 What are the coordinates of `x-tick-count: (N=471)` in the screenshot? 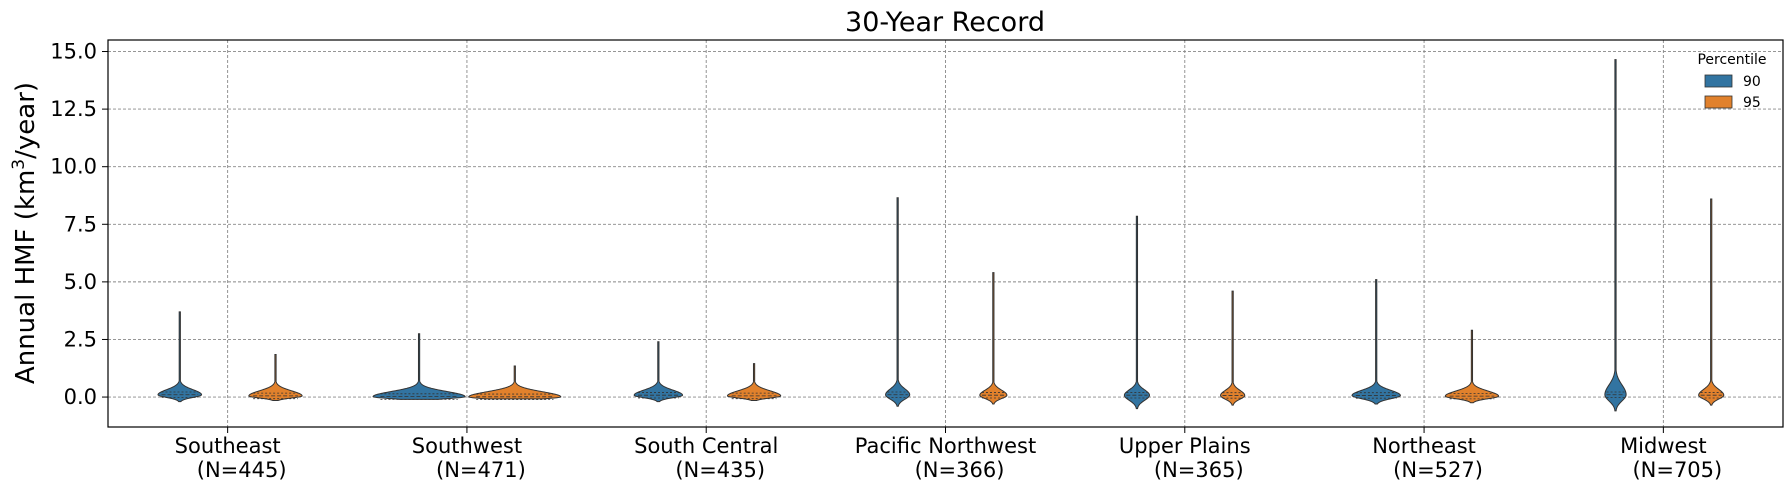 It's located at (481, 470).